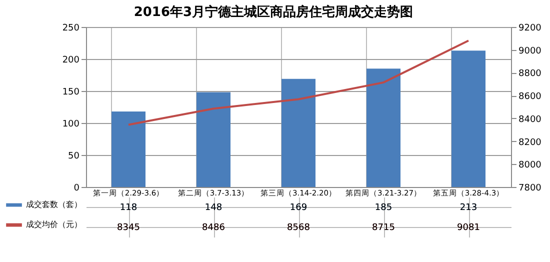  What do you see at coordinates (383, 208) in the screenshot?
I see `data-label: 185` at bounding box center [383, 208].